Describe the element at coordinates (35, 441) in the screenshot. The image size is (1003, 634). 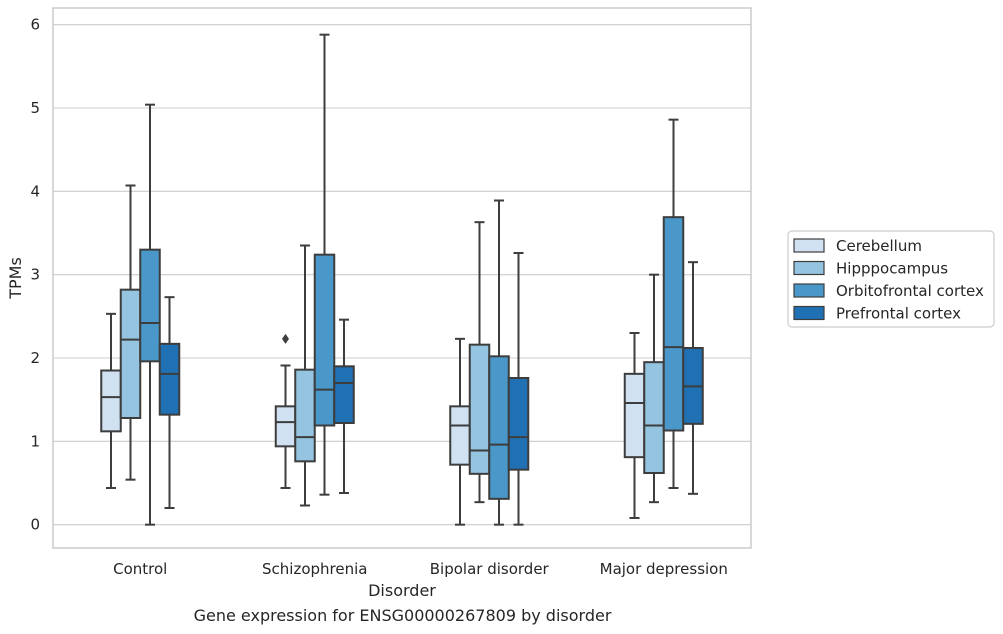
I see `y-tick-label: 1` at that location.